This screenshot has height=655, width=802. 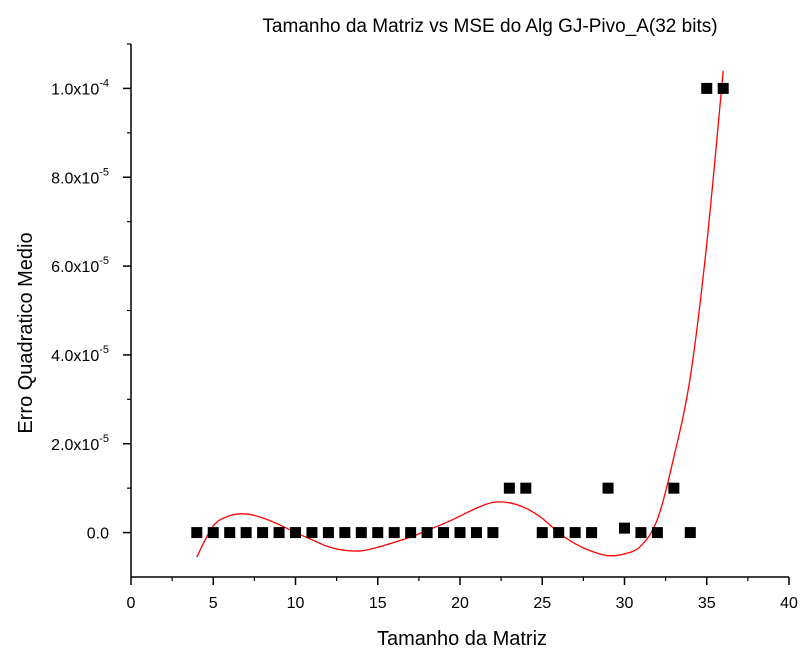 What do you see at coordinates (26, 332) in the screenshot?
I see `y-axis-title: Erro Quadratico Medio` at bounding box center [26, 332].